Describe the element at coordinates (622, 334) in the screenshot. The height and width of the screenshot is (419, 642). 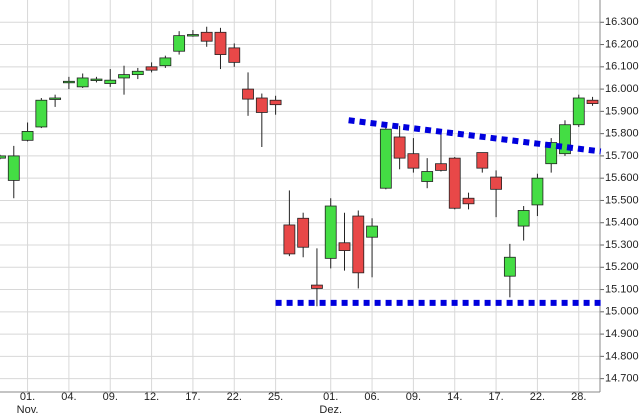
I see `y-tick-label: 14.900` at that location.